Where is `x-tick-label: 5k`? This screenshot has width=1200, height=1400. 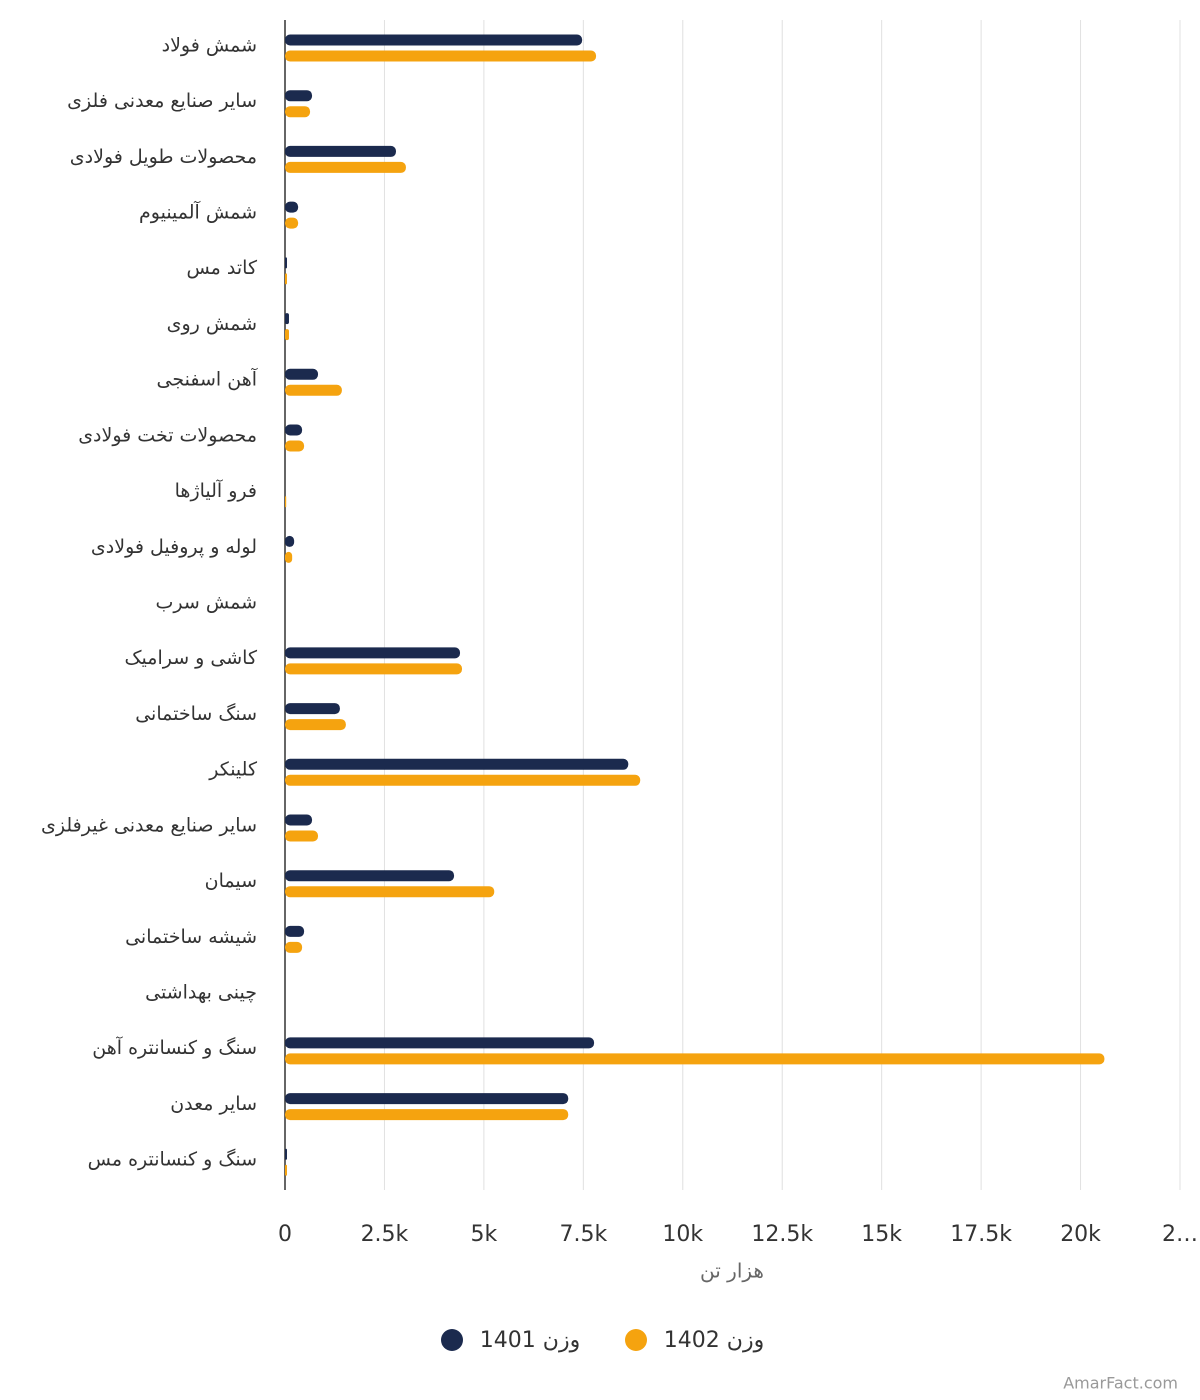
x-tick-label: 5k is located at coordinates (484, 1234).